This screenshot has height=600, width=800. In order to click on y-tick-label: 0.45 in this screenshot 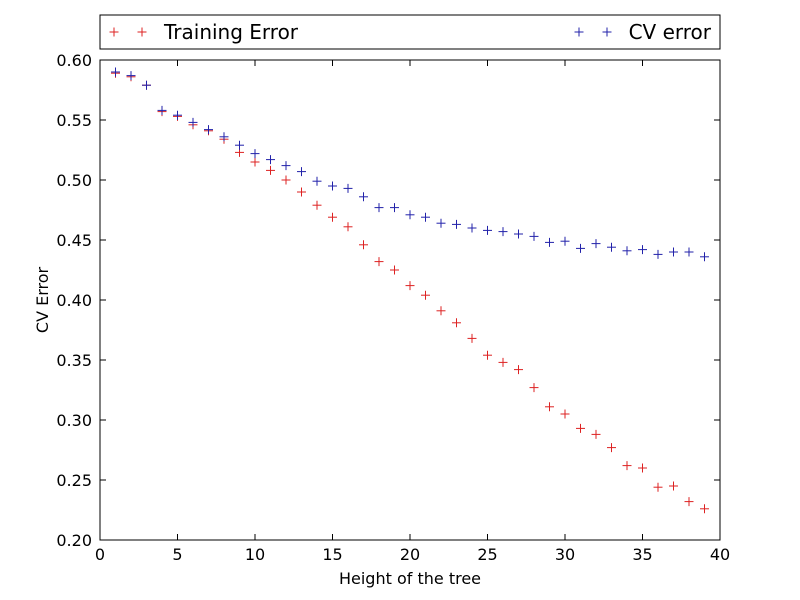, I will do `click(74, 240)`.